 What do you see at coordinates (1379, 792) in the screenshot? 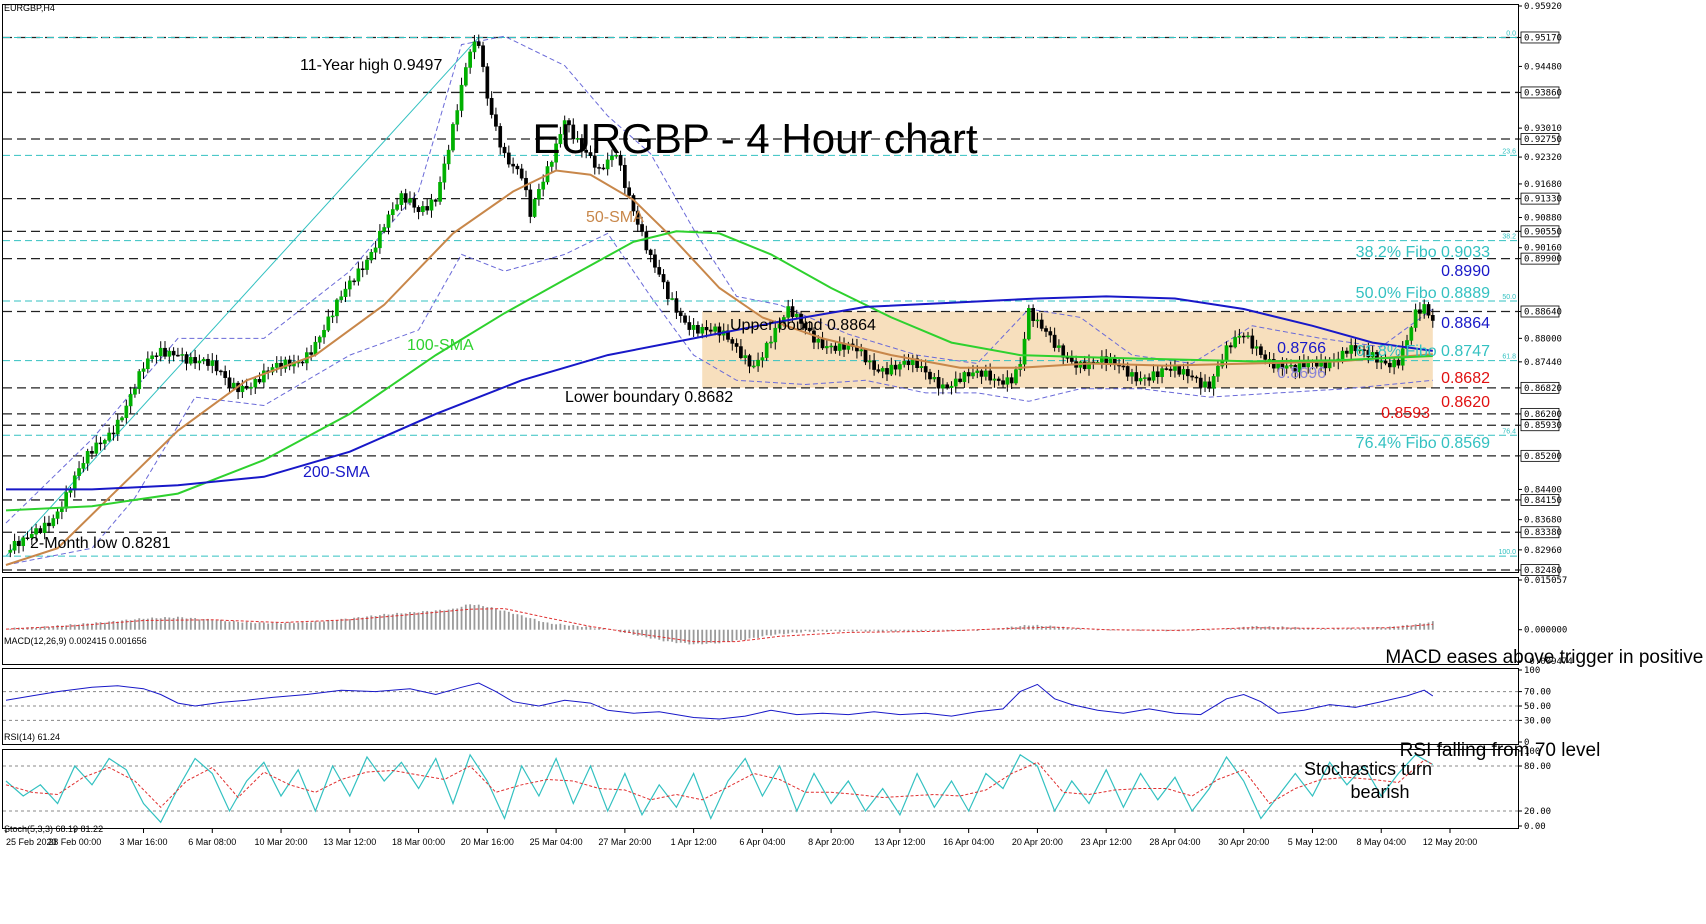
I see `stochastic-note: bearish` at bounding box center [1379, 792].